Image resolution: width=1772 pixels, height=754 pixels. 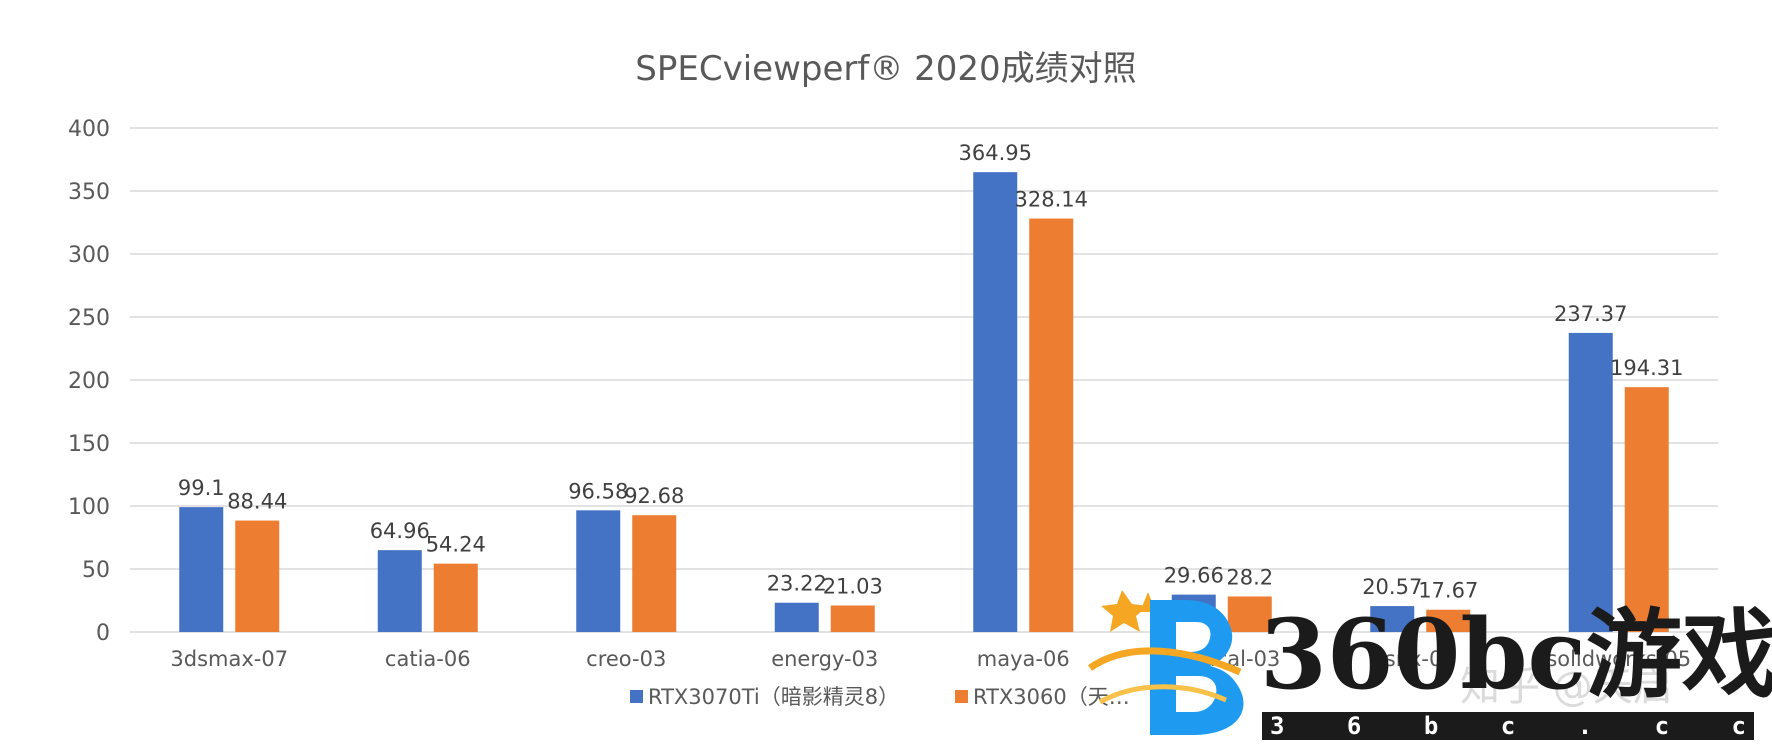 I want to click on y-tick-label-50: 50, so click(x=96, y=570).